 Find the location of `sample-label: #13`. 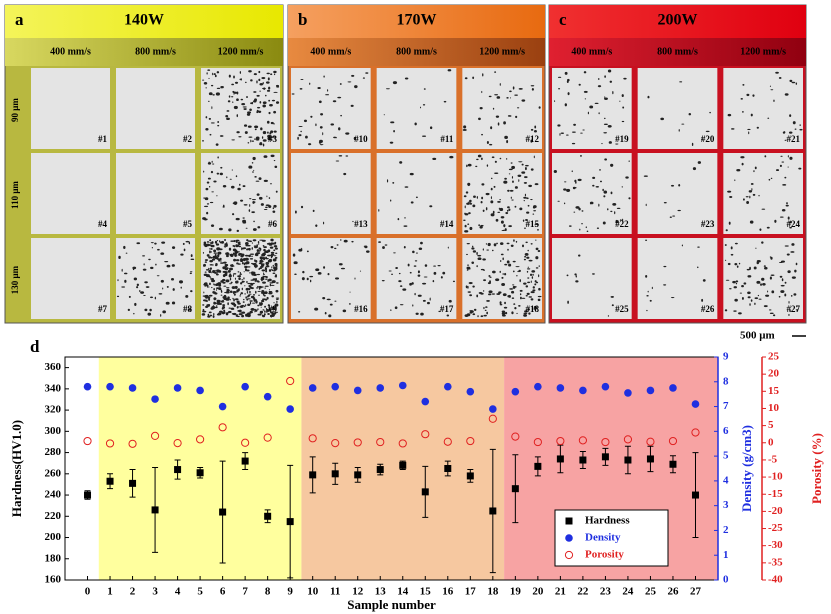

sample-label: #13 is located at coordinates (361, 224).